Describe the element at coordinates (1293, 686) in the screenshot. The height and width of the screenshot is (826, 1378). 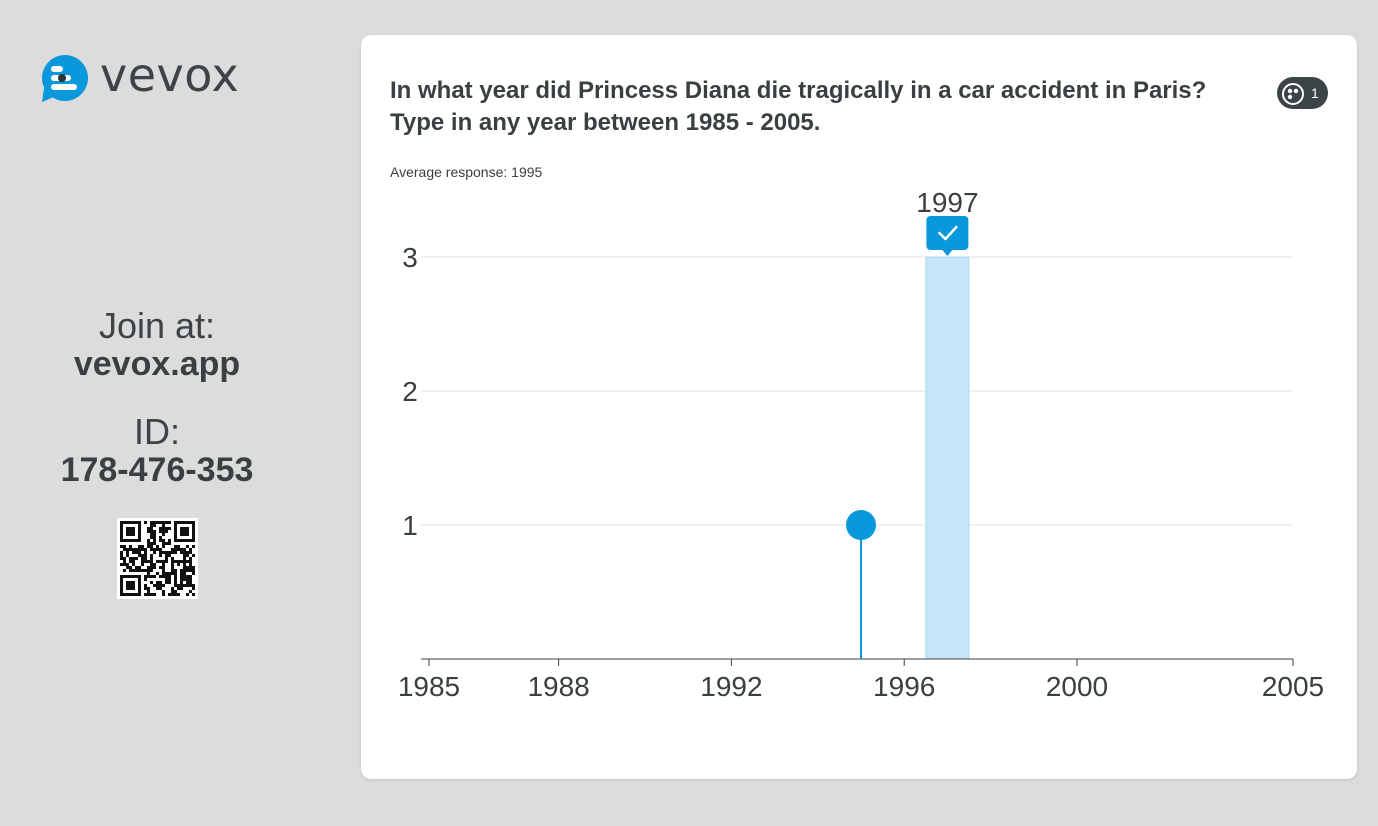
I see `x-tick-label: 2005` at that location.